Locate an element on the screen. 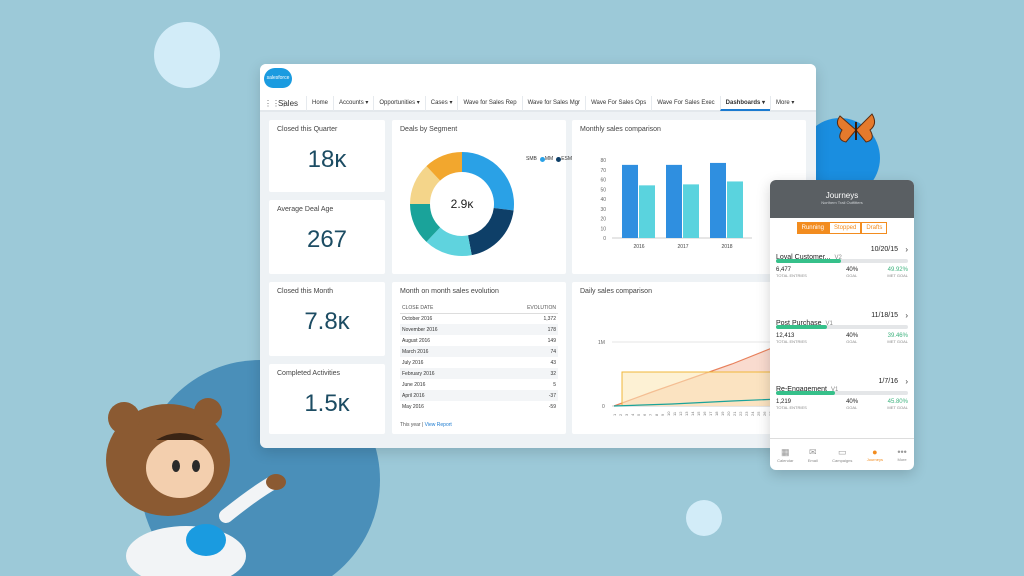  nav-item-wave-exec: Wave For Sales Exec is located at coordinates (685, 103).